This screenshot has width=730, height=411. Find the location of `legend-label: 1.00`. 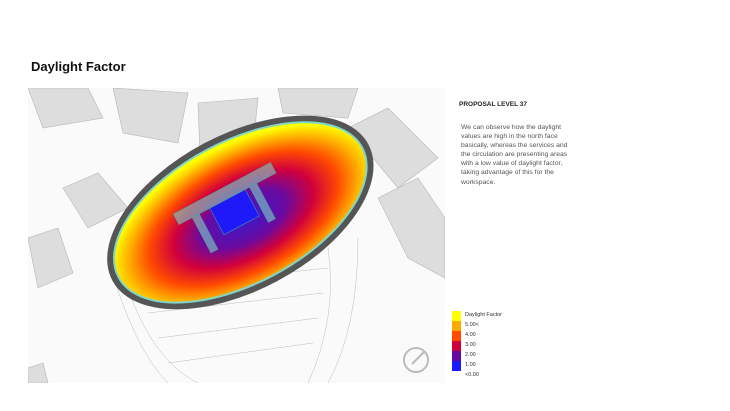

legend-label: 1.00 is located at coordinates (470, 365).